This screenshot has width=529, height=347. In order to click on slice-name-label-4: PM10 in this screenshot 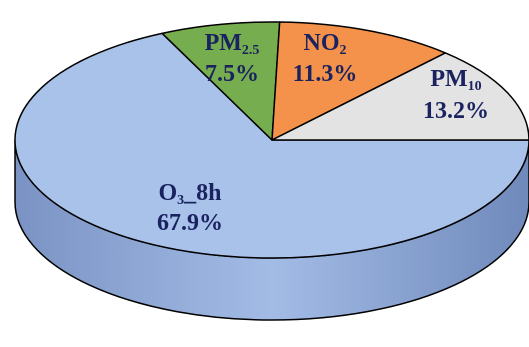, I will do `click(455, 80)`.